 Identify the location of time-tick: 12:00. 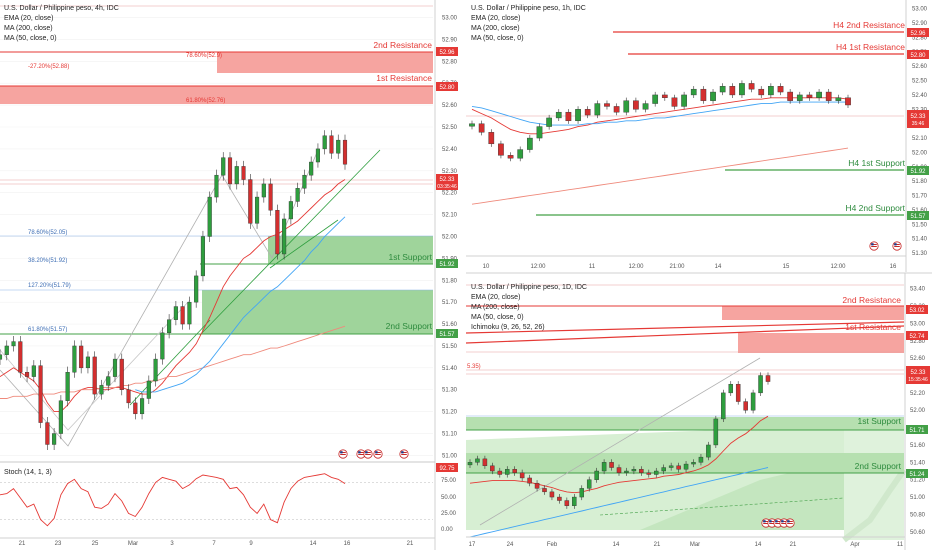
(538, 267).